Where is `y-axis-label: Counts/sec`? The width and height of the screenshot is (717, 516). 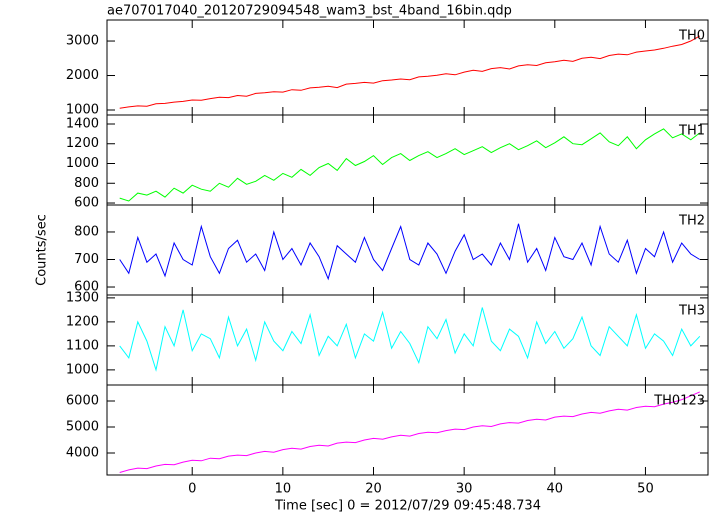
y-axis-label: Counts/sec is located at coordinates (42, 250).